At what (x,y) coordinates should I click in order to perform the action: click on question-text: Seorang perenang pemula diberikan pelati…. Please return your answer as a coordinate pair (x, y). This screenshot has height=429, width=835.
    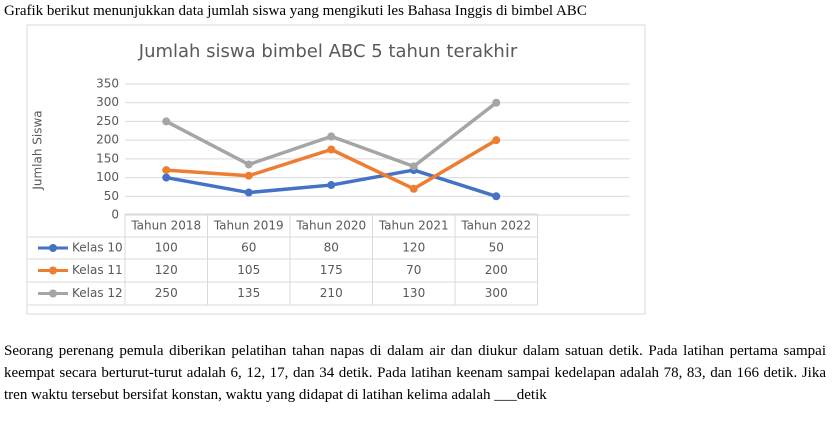
    Looking at the image, I should click on (415, 373).